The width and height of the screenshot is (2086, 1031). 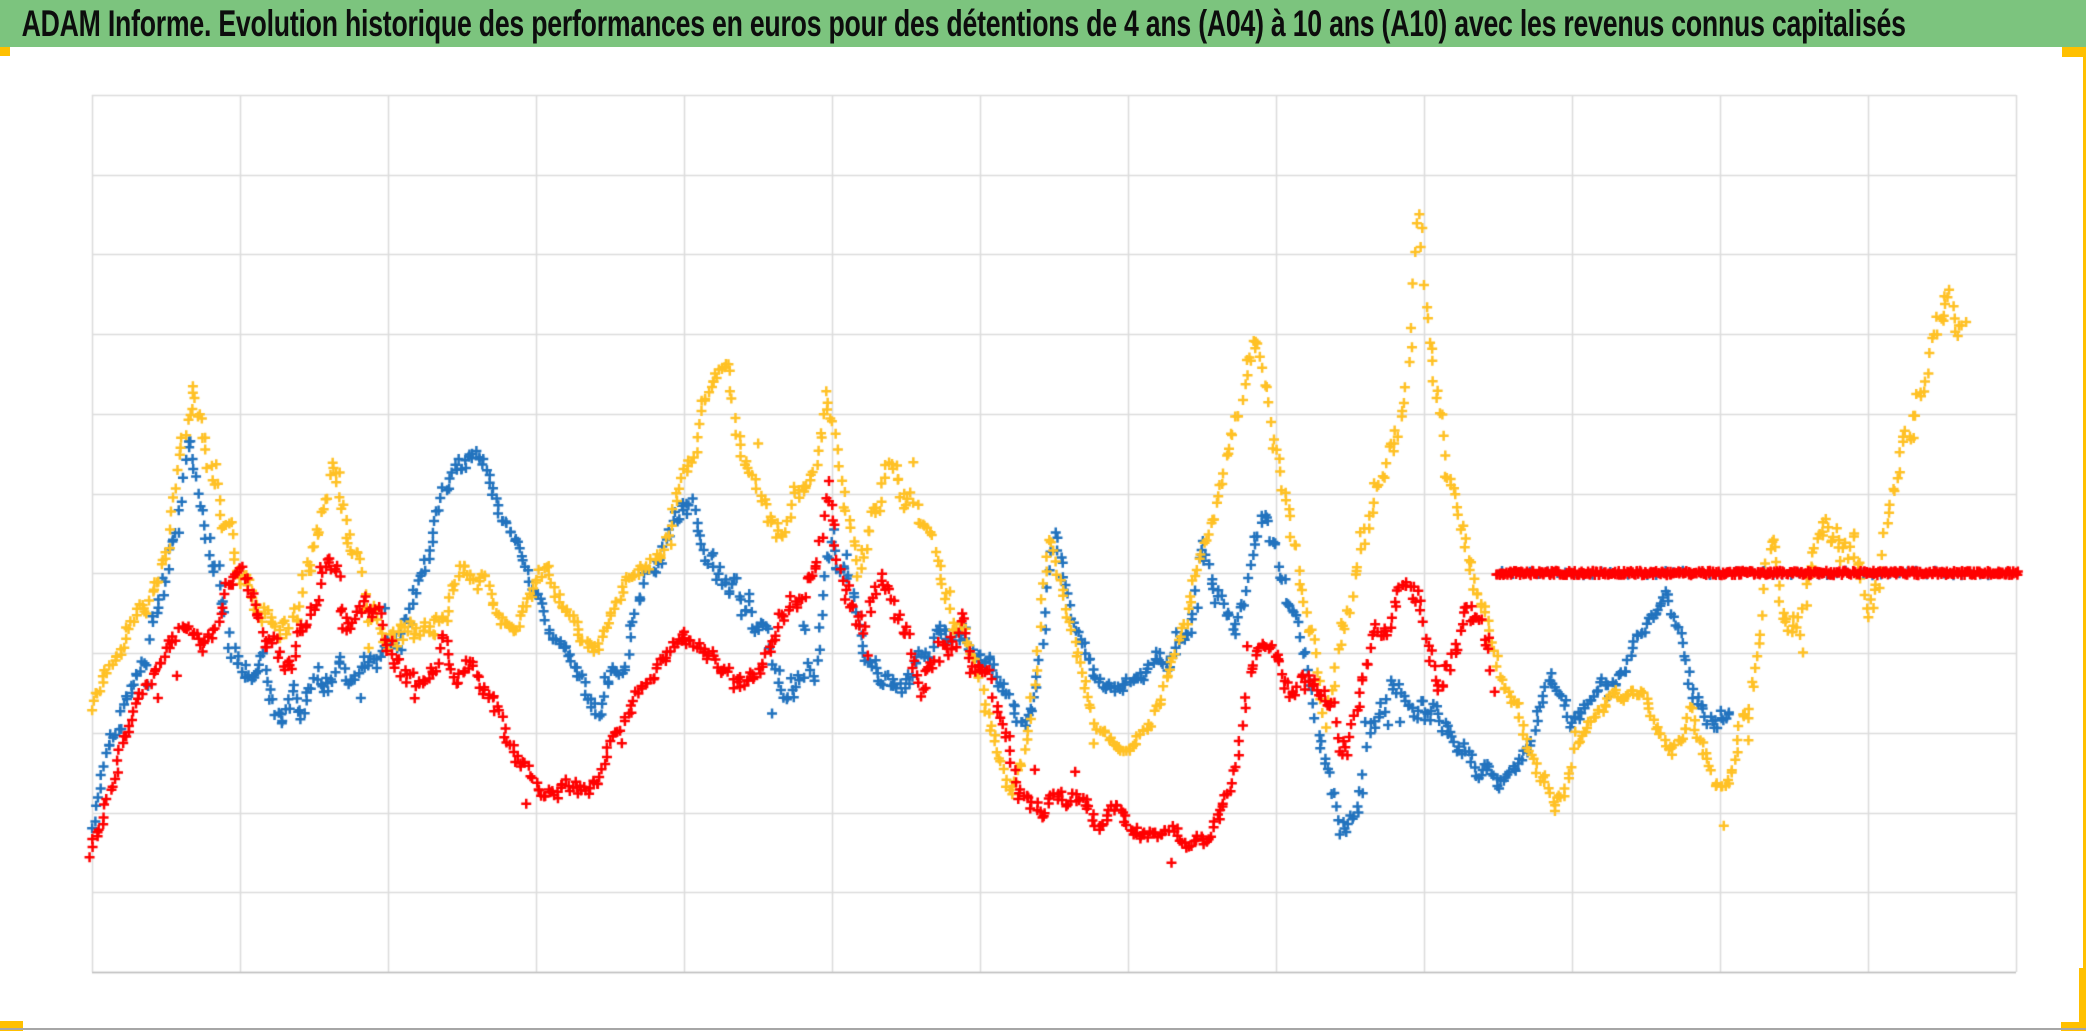 I want to click on selection-handle-bottom-right-vertical, so click(x=2082, y=999).